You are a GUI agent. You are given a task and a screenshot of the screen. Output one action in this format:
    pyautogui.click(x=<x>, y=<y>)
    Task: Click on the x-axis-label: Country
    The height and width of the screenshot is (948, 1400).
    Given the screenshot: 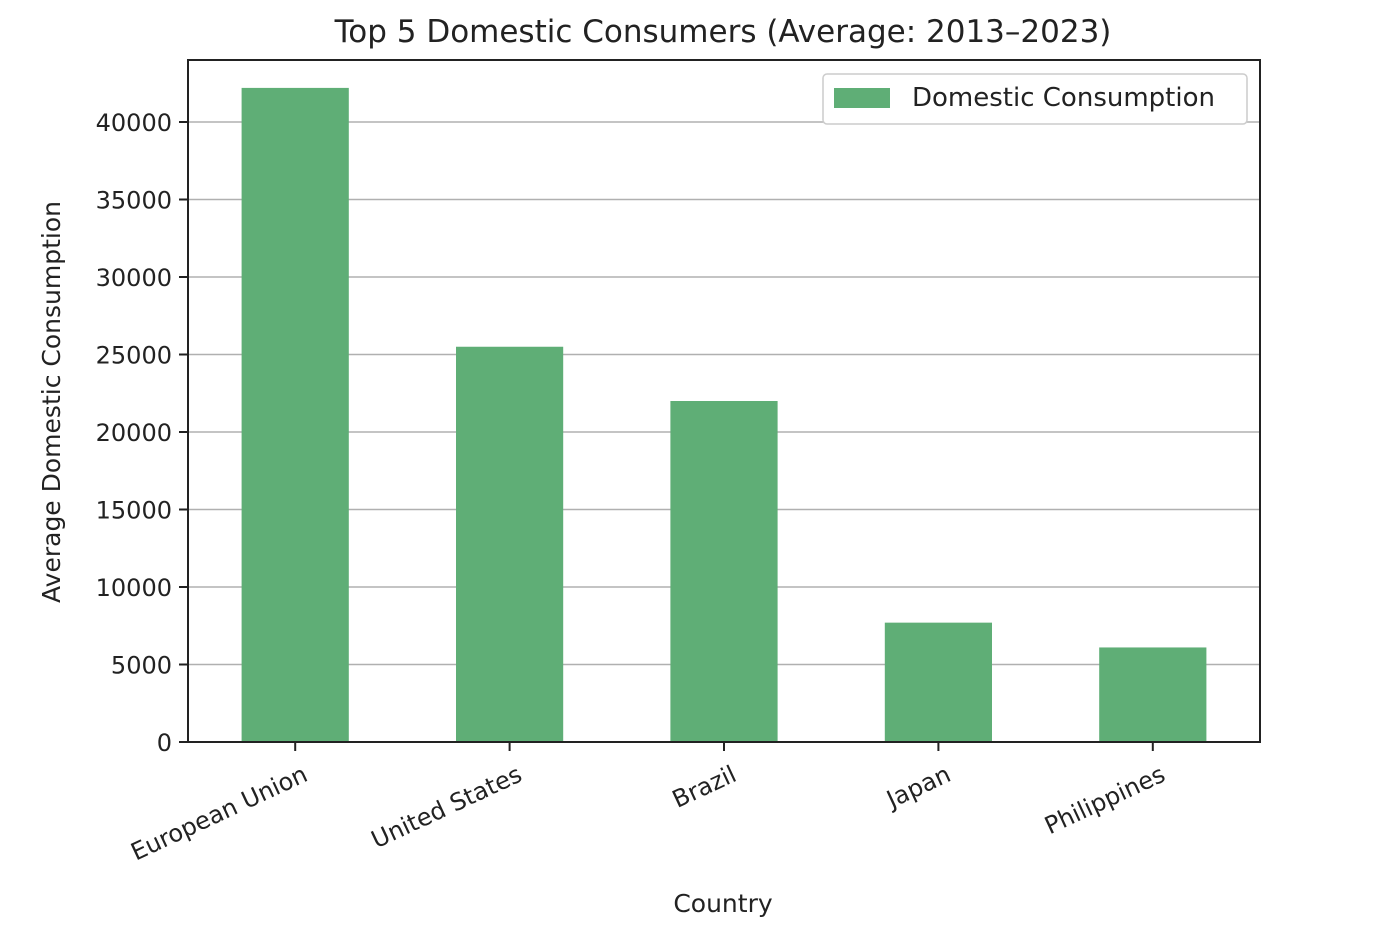 What is the action you would take?
    pyautogui.click(x=723, y=903)
    